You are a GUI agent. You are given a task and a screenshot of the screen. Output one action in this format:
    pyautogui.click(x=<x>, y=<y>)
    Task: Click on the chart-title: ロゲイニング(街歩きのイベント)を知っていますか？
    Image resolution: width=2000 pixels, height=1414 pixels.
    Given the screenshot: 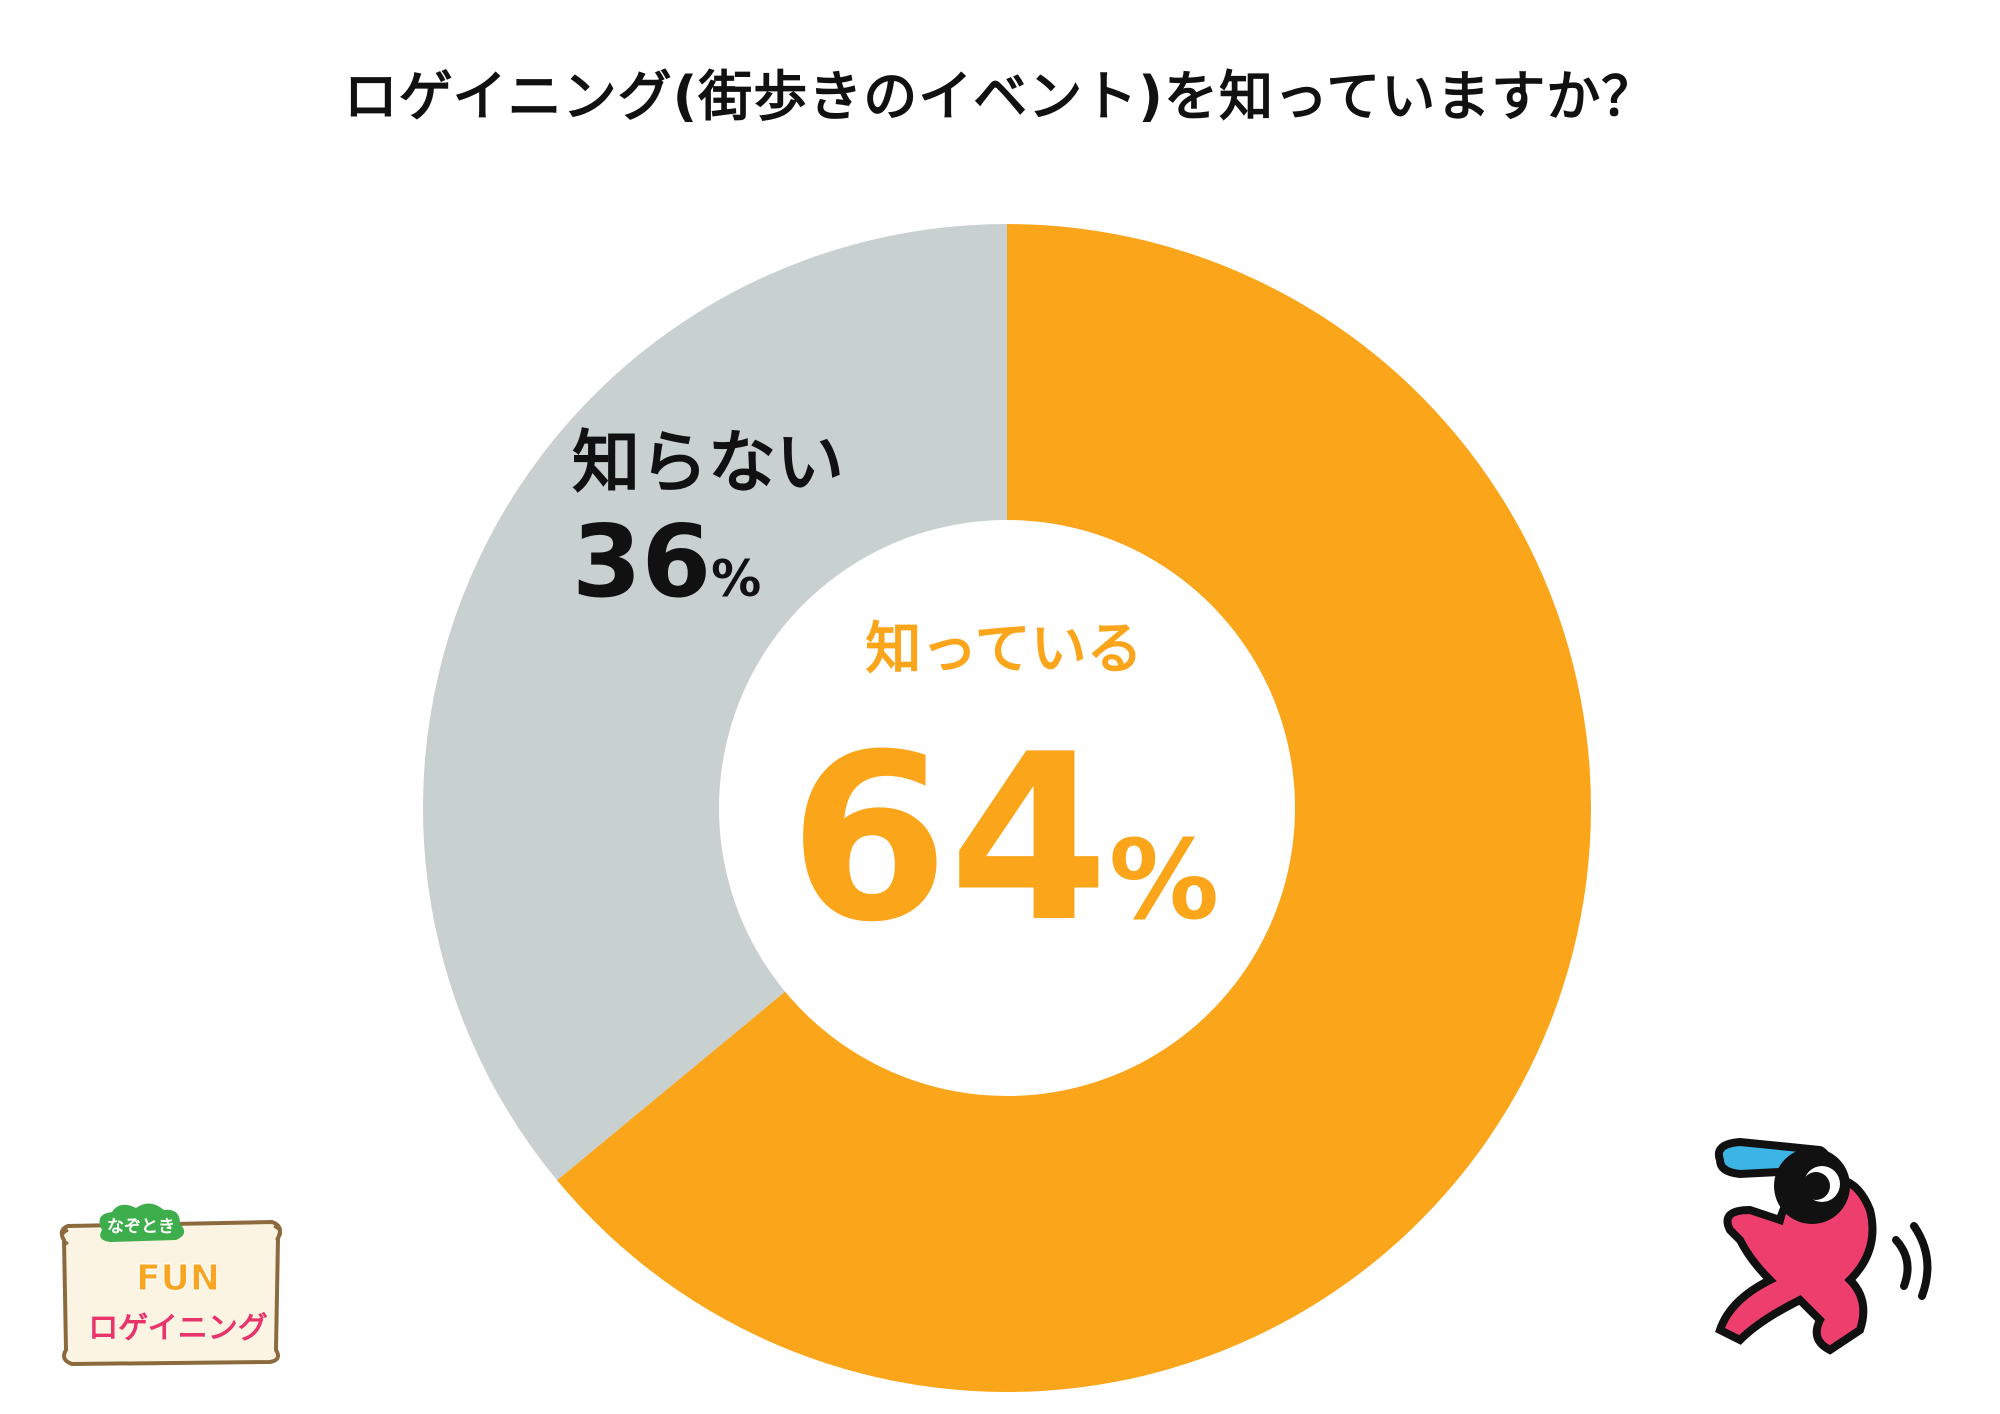 What is the action you would take?
    pyautogui.click(x=1000, y=96)
    